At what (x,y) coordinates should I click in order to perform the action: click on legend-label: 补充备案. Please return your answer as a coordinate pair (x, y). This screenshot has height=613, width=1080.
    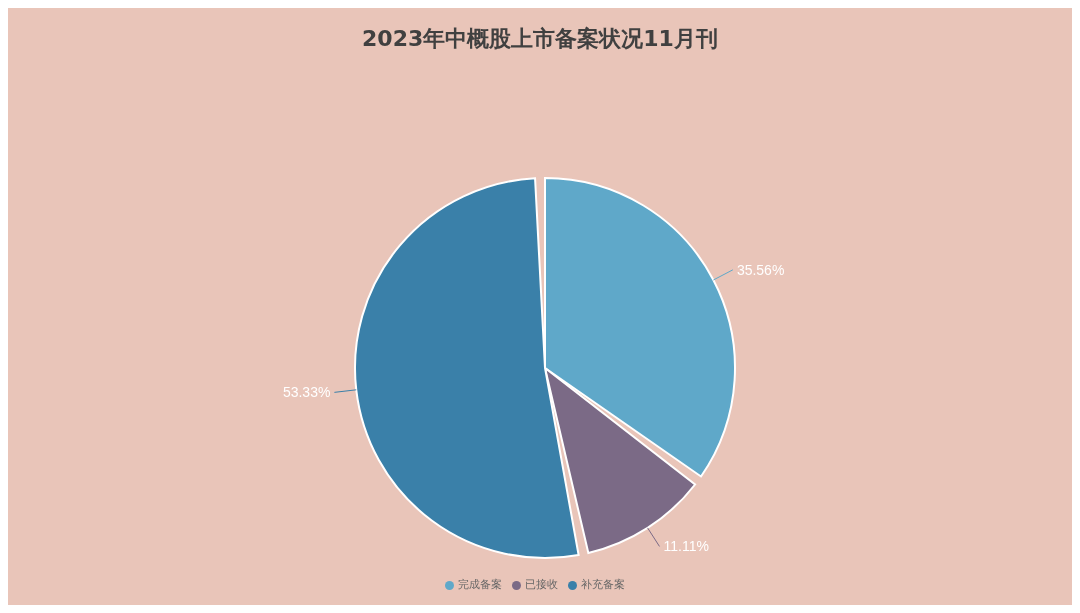
    Looking at the image, I should click on (603, 584).